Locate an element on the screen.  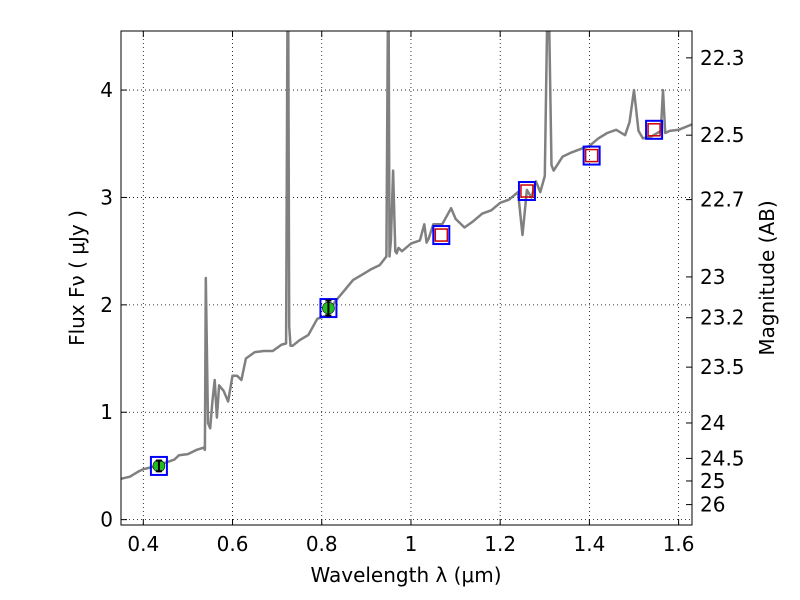
right-tick-label: 23 is located at coordinates (712, 277).